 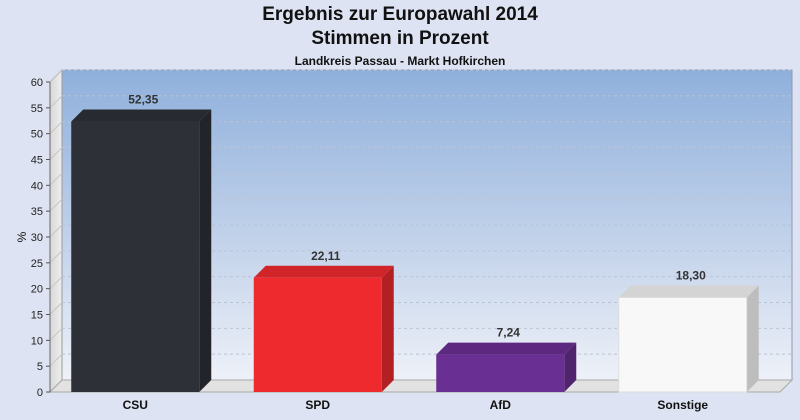 What do you see at coordinates (37, 290) in the screenshot?
I see `y-tick-label: 20` at bounding box center [37, 290].